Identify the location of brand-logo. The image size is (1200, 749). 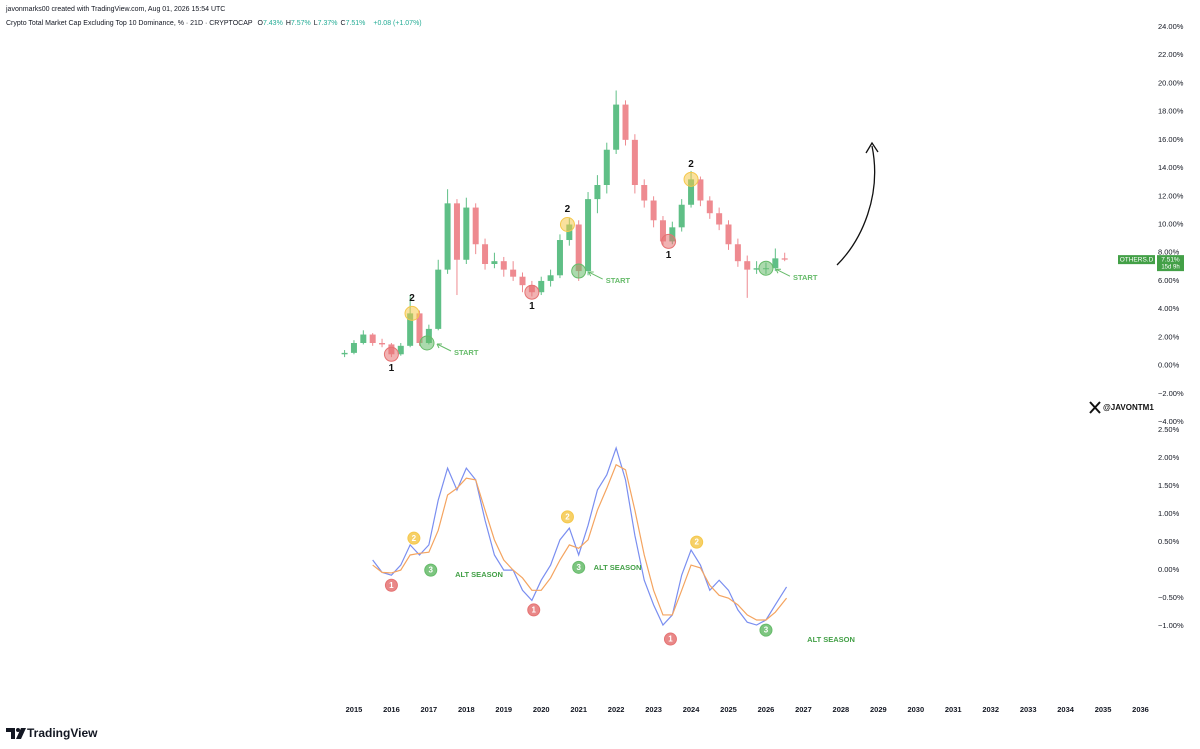
(16, 733).